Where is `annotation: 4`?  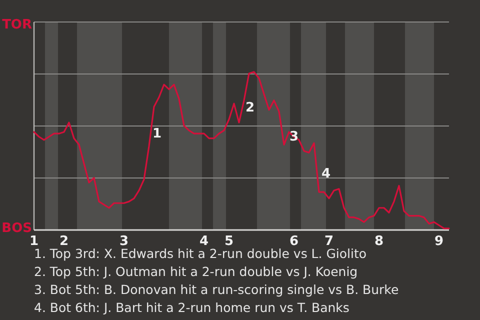 annotation: 4 is located at coordinates (326, 174).